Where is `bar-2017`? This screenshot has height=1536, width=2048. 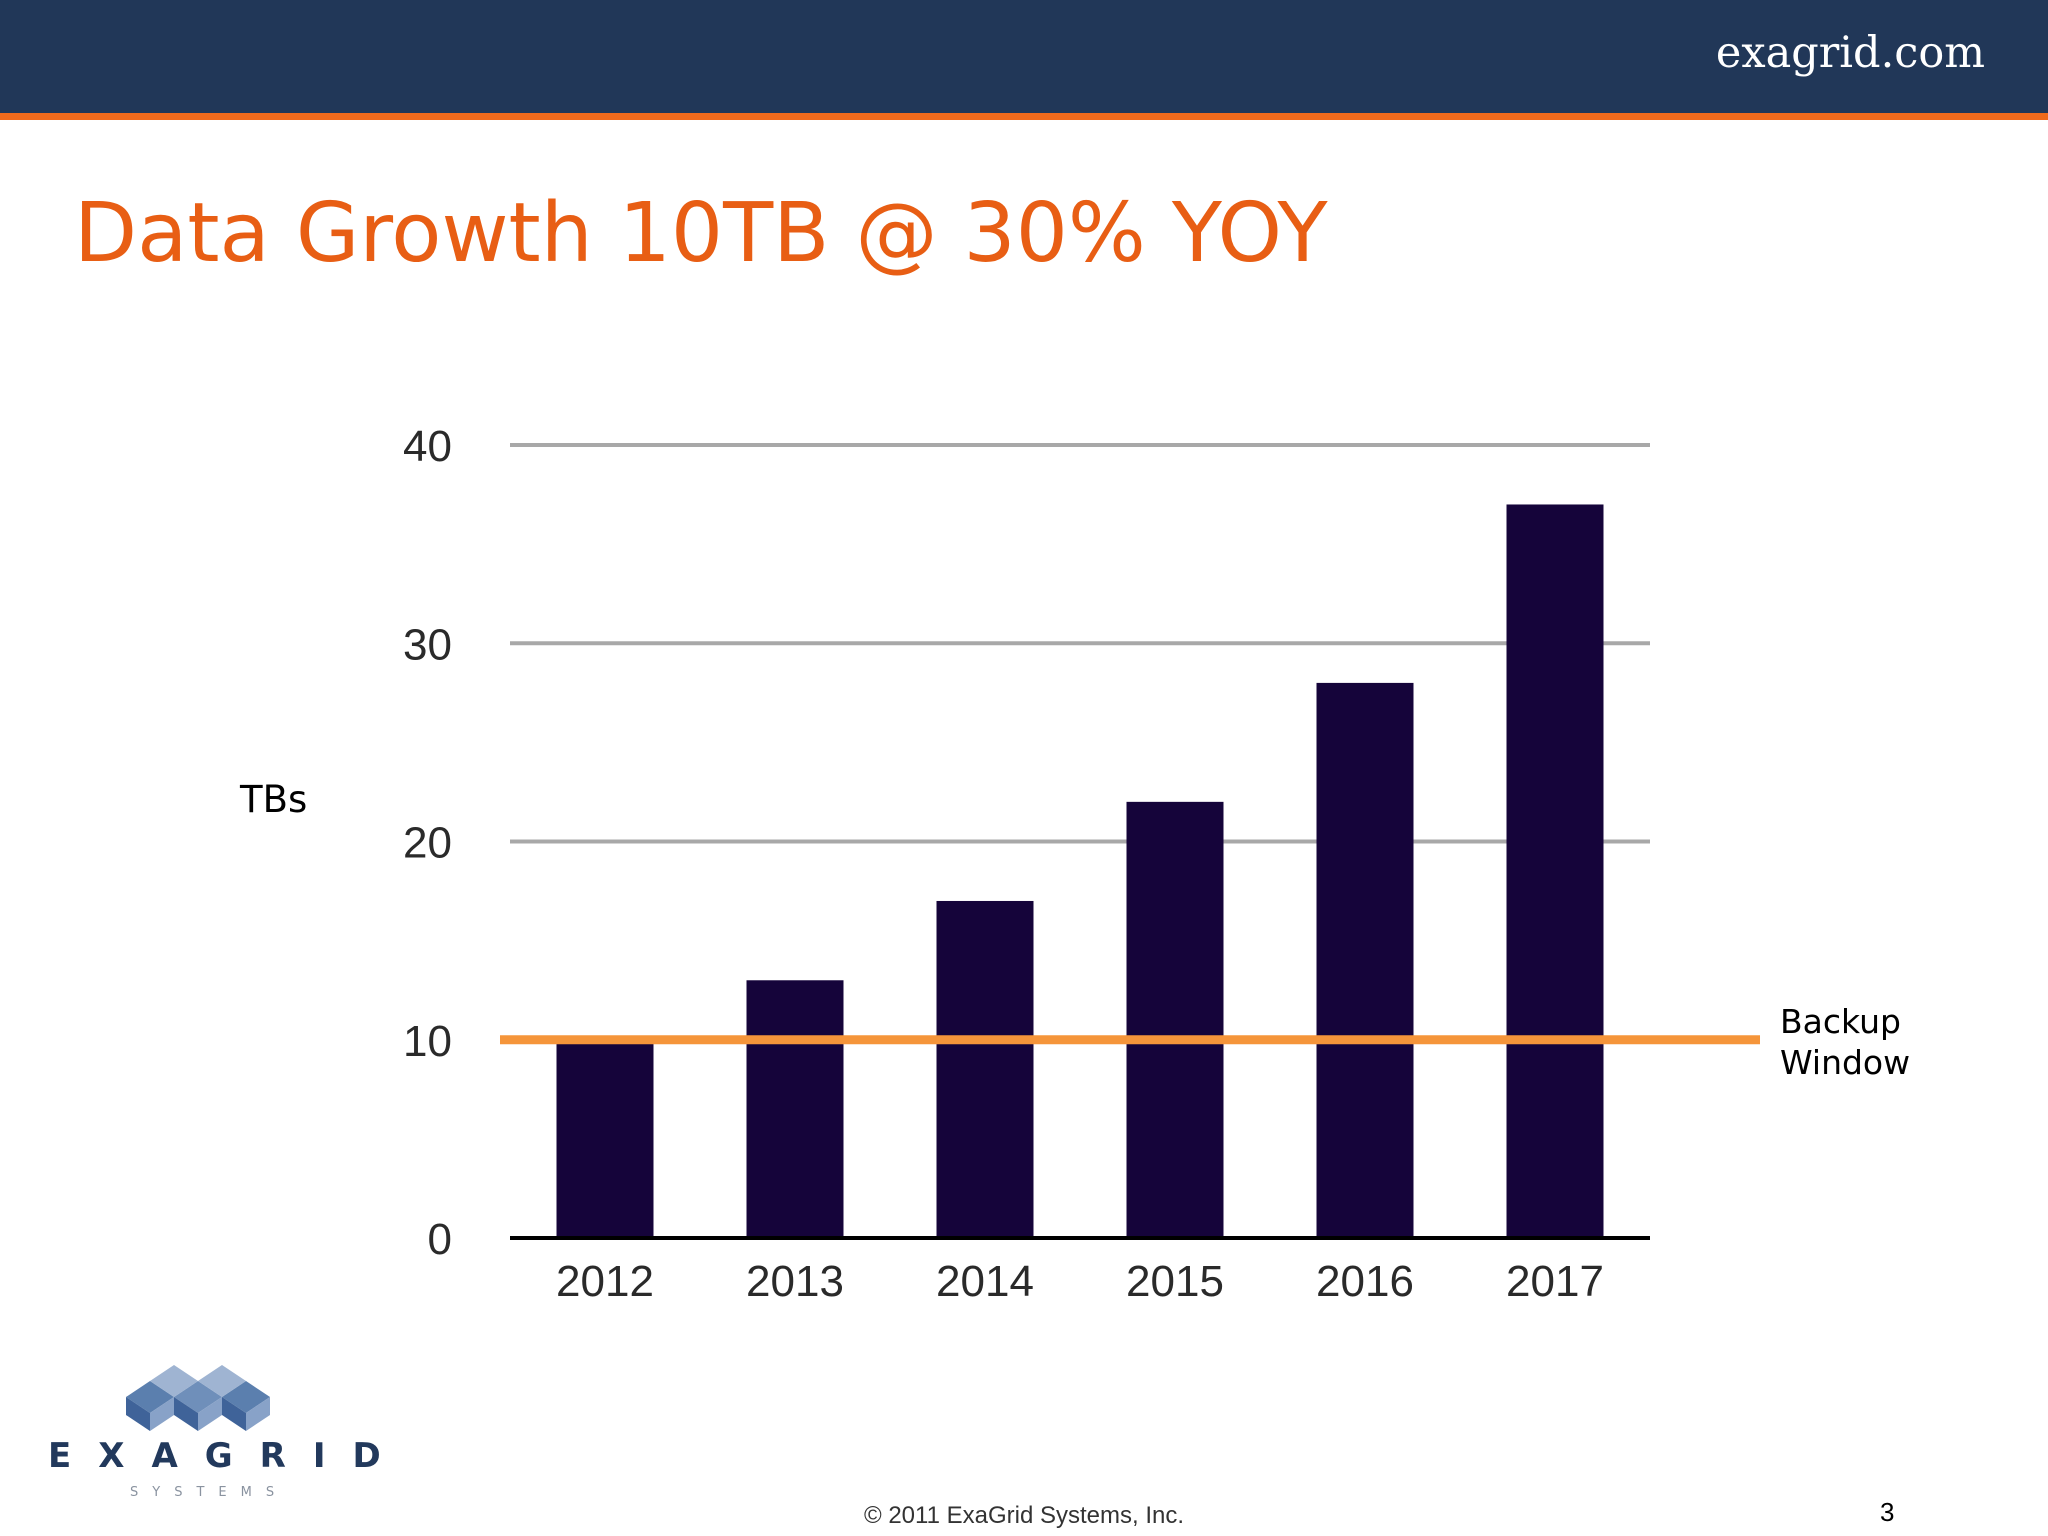
bar-2017 is located at coordinates (1555, 871).